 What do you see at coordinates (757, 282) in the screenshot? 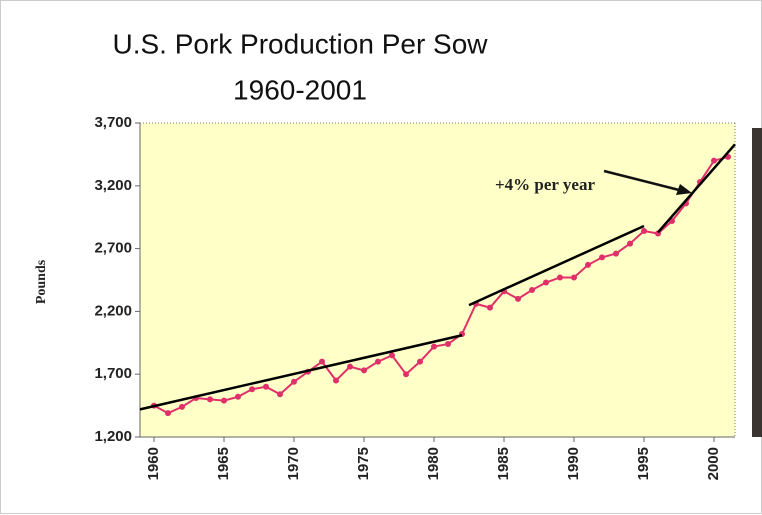
I see `photo` at bounding box center [757, 282].